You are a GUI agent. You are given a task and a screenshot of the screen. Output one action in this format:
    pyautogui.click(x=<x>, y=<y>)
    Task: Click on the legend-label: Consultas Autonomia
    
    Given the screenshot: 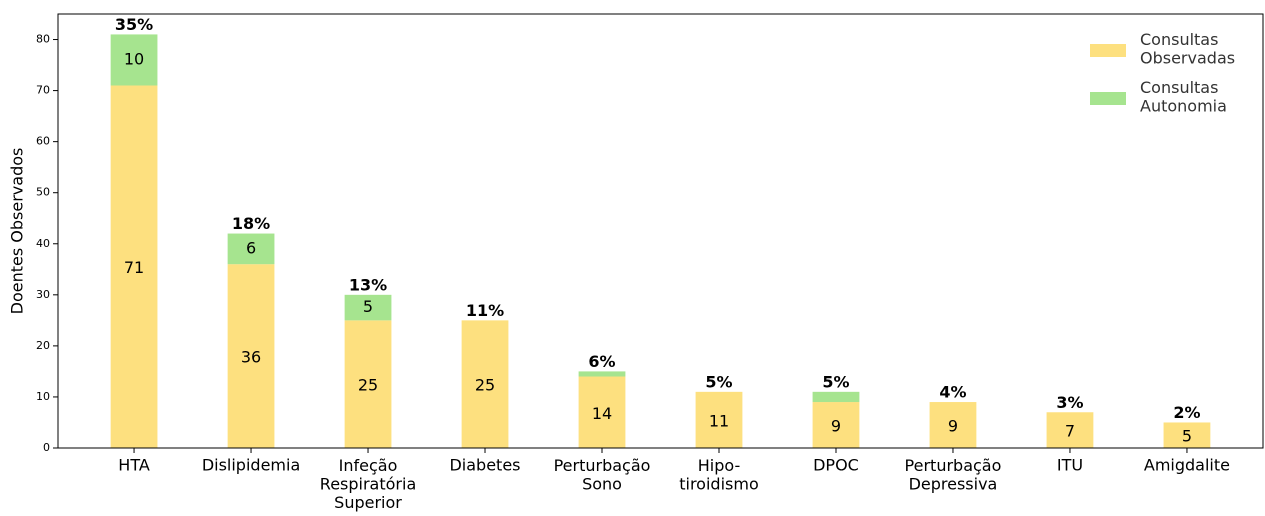 What is the action you would take?
    pyautogui.click(x=1183, y=96)
    